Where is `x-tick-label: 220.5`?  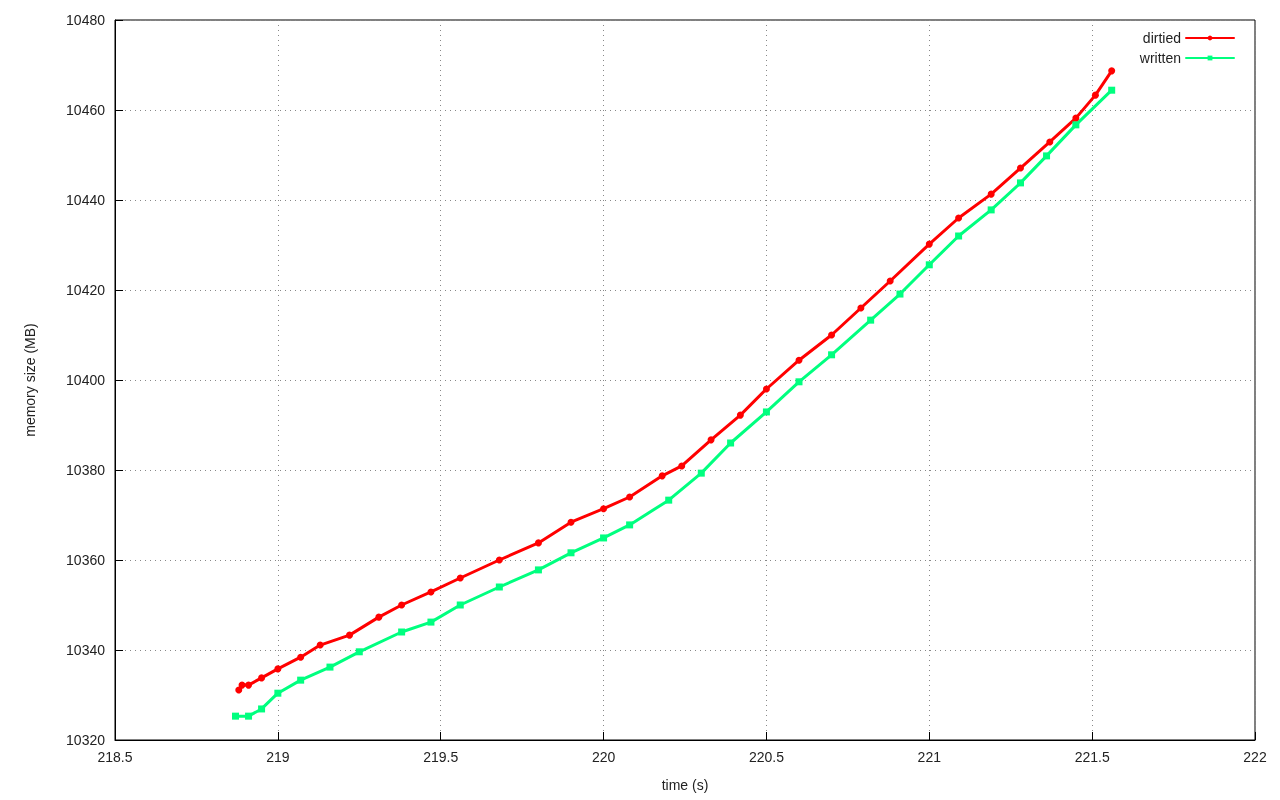 x-tick-label: 220.5 is located at coordinates (766, 757).